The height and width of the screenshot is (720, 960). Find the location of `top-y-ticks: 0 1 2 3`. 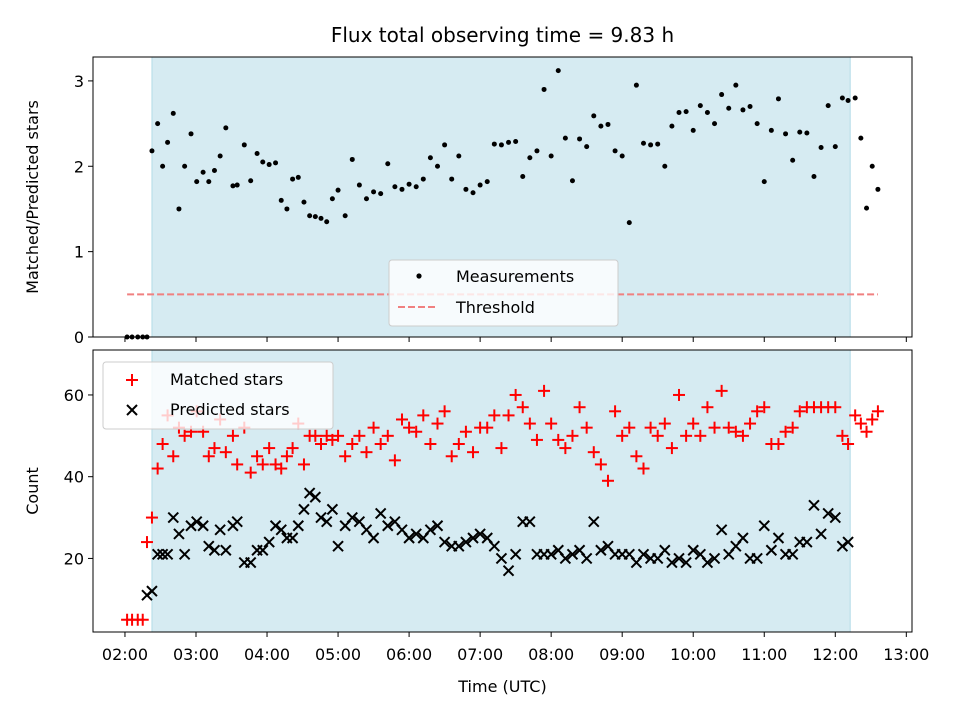

top-y-ticks: 0 1 2 3 is located at coordinates (83, 209).